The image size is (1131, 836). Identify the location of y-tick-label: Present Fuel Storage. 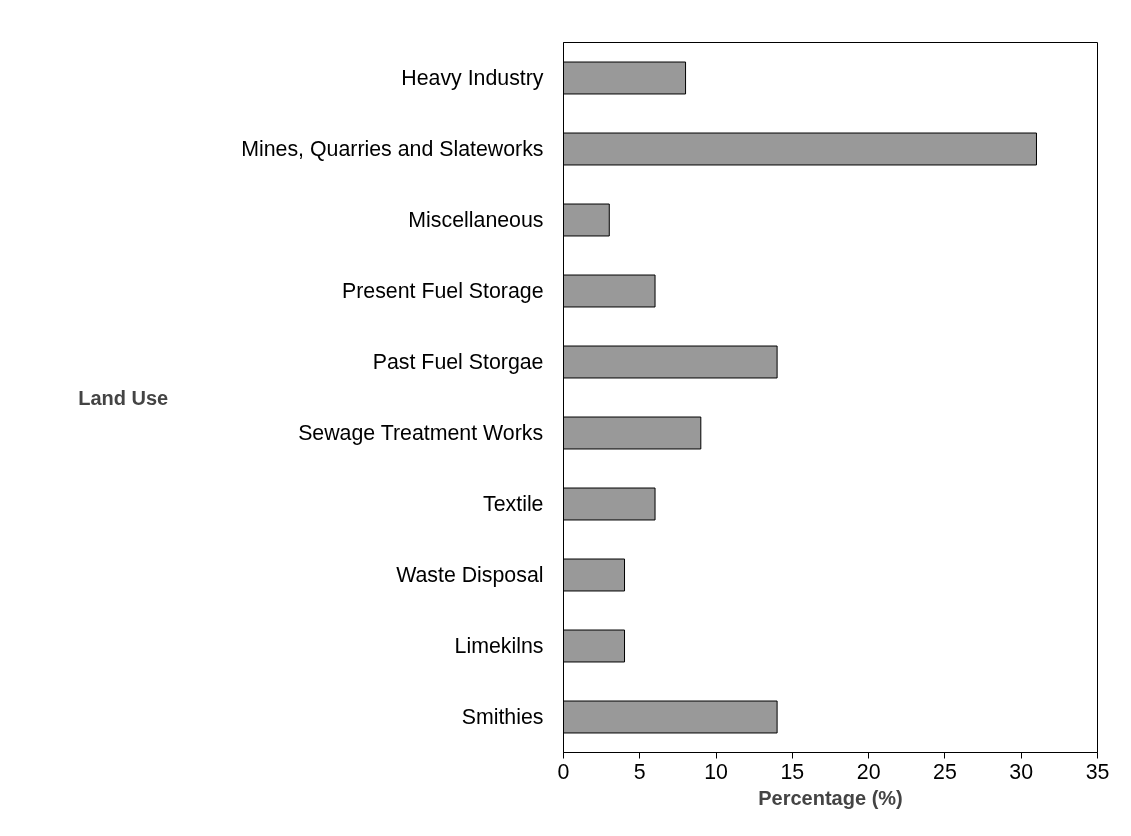
(442, 291).